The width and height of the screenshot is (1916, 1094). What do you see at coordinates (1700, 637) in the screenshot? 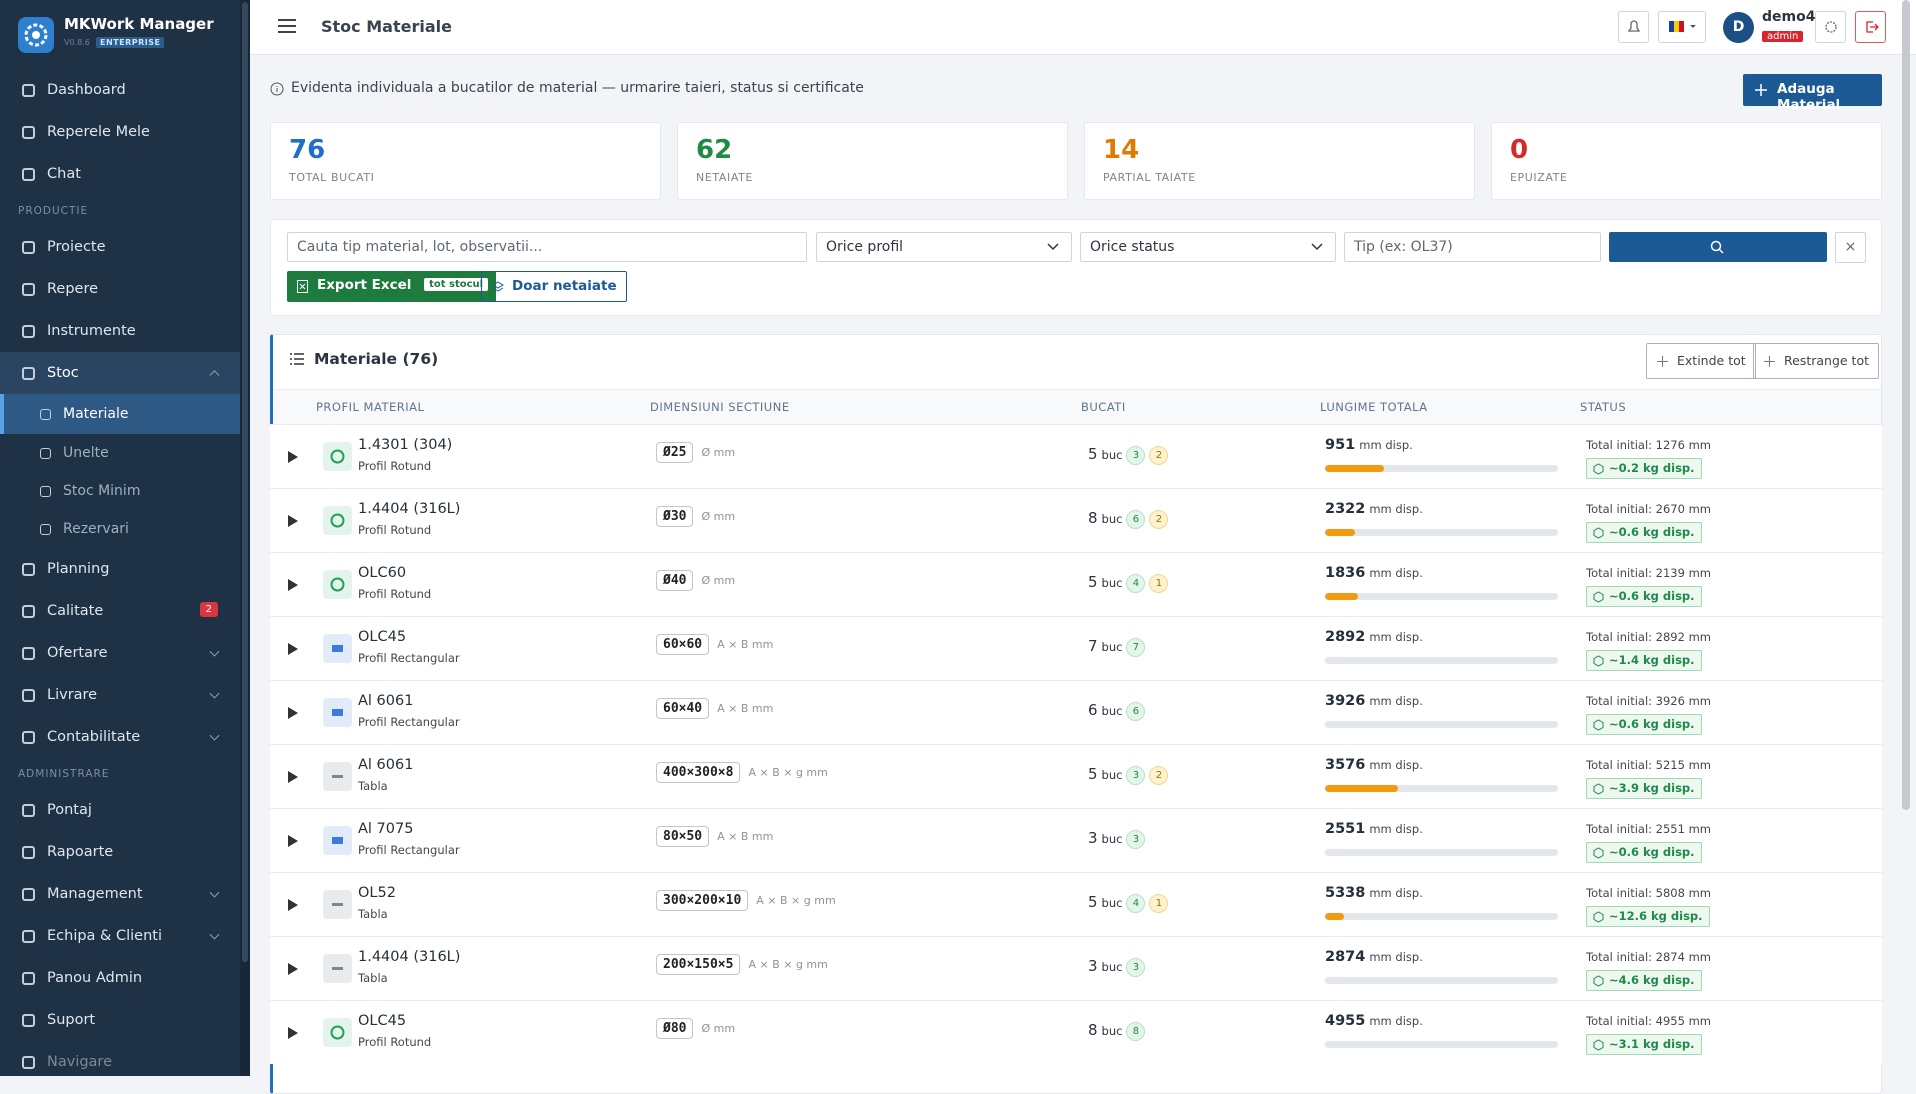
I see `initial-unit: mm` at bounding box center [1700, 637].